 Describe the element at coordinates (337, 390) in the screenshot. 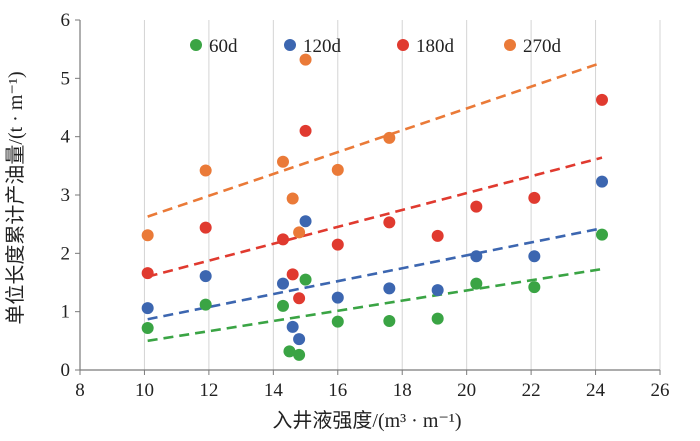

I see `x-tick-label: 16` at that location.